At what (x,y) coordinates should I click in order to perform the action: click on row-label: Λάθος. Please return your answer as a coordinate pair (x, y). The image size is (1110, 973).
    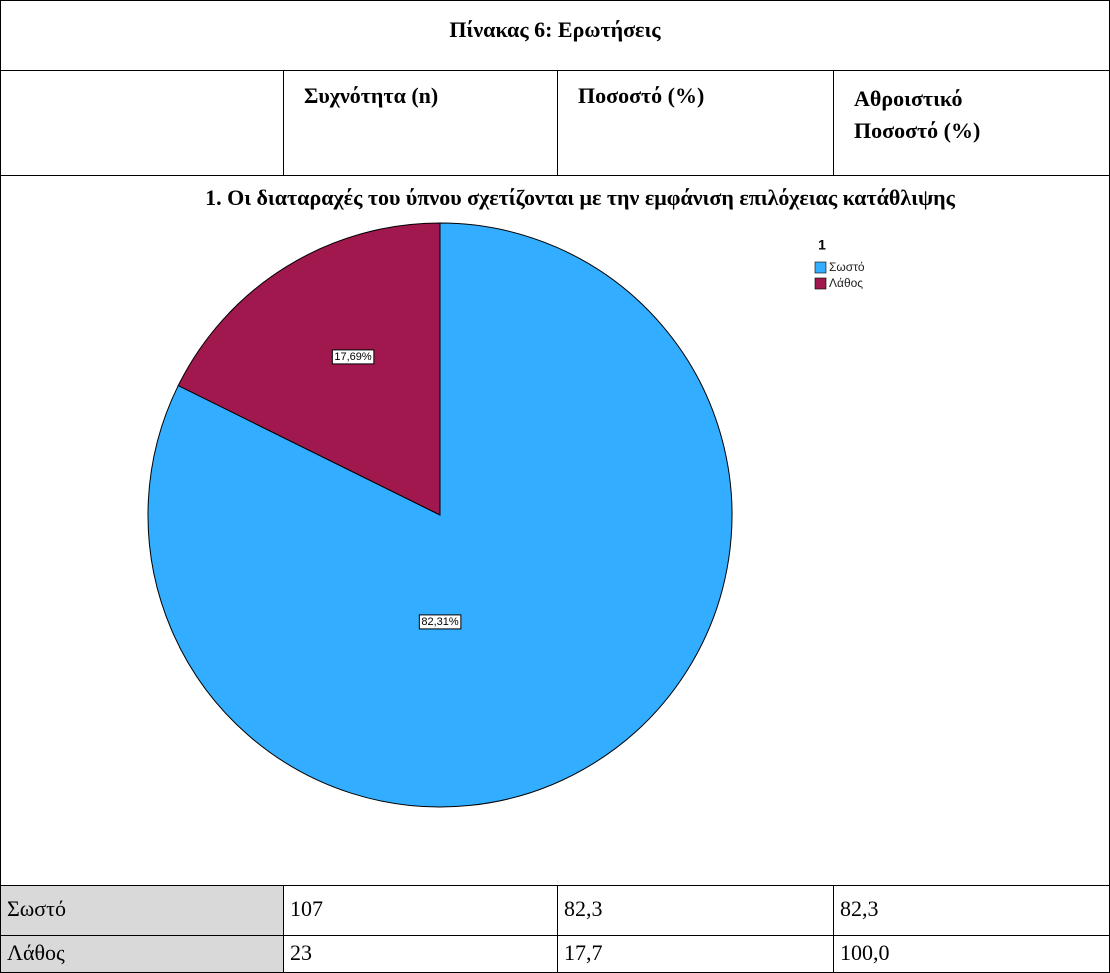
    Looking at the image, I should click on (142, 954).